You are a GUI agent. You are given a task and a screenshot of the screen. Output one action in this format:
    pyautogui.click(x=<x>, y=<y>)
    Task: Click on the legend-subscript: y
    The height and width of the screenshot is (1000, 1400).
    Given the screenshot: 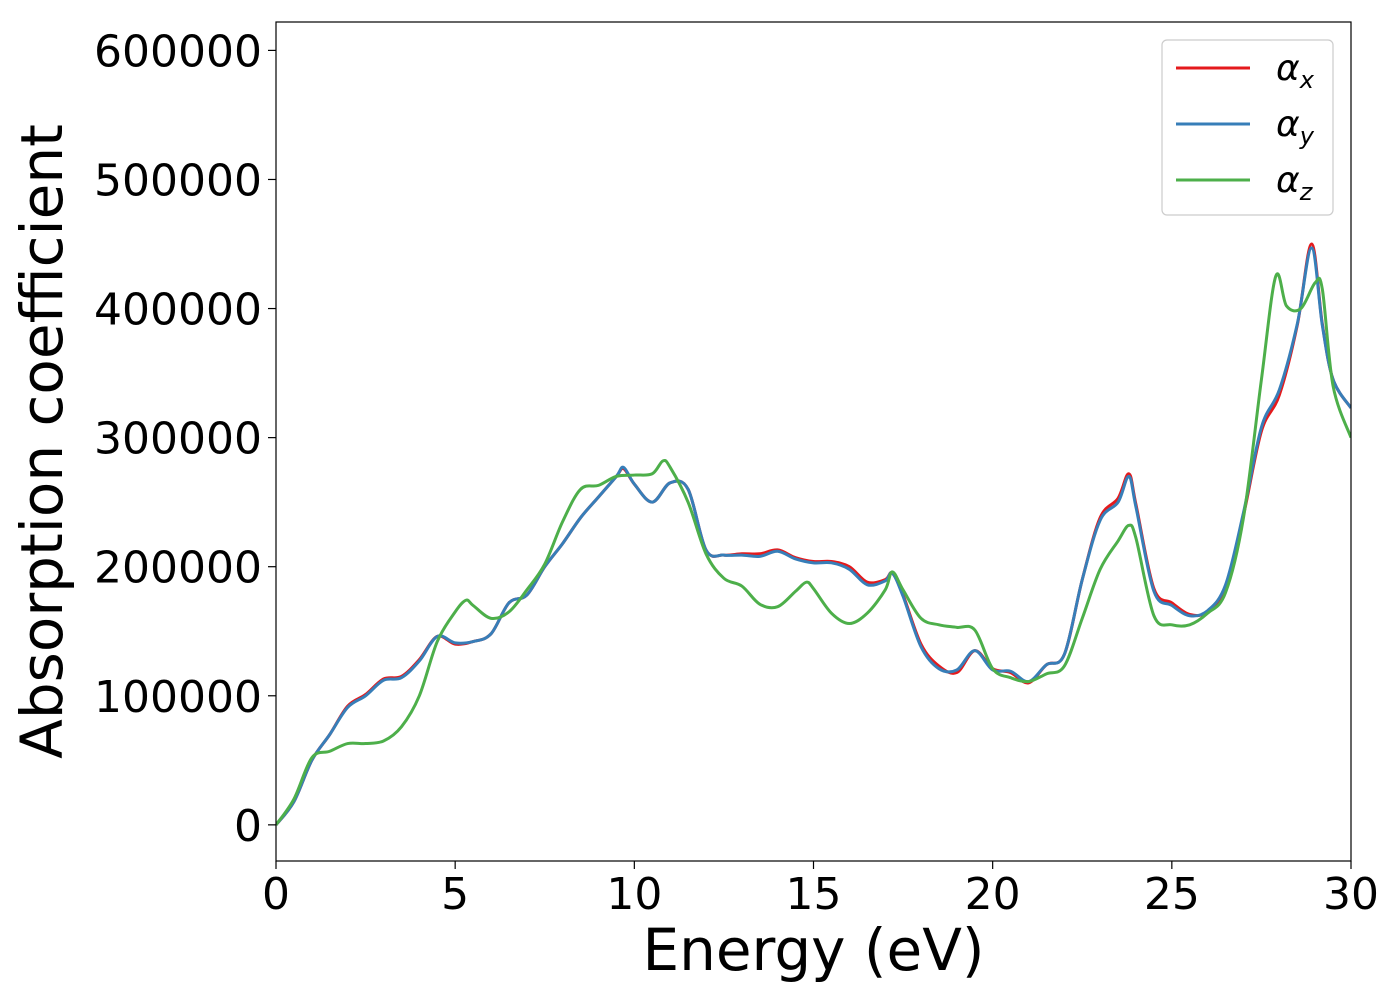 What is the action you would take?
    pyautogui.click(x=1307, y=136)
    